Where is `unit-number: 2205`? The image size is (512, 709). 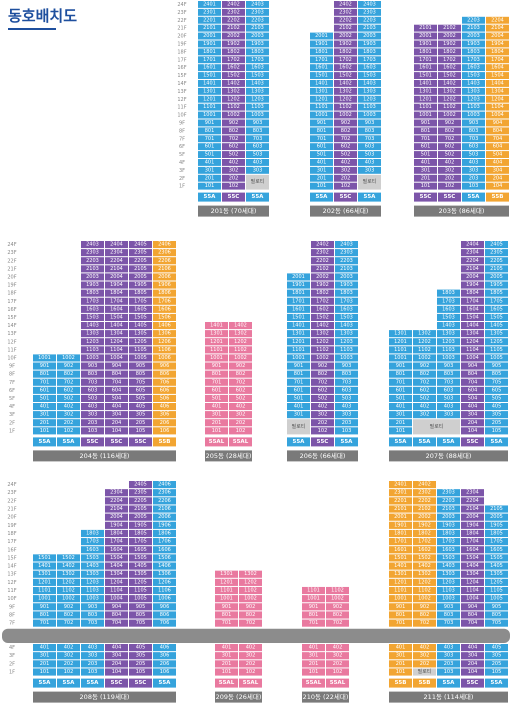 unit-number: 2205 is located at coordinates (140, 261).